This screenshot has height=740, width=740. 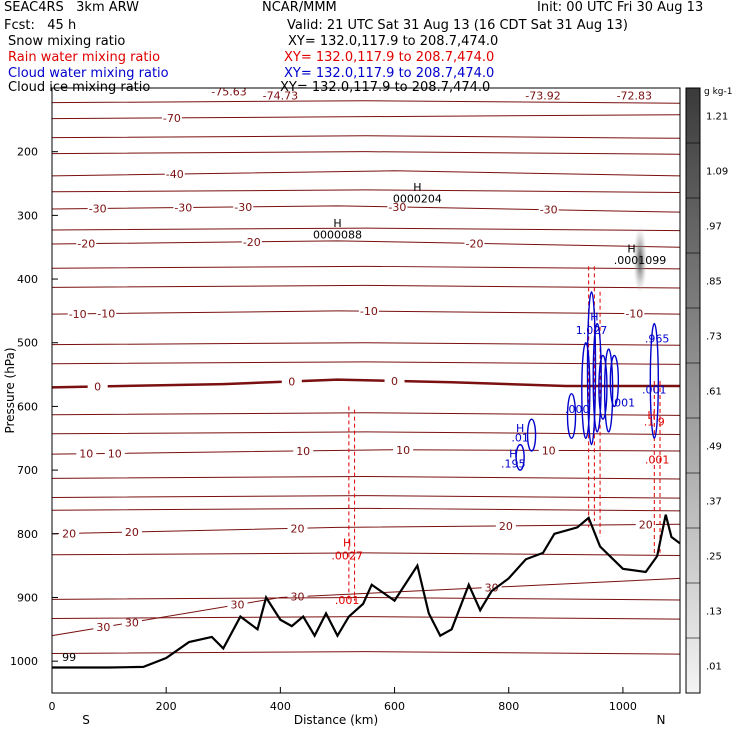 I want to click on forecast-hour-label: Fcst: 45 h, so click(x=40, y=25).